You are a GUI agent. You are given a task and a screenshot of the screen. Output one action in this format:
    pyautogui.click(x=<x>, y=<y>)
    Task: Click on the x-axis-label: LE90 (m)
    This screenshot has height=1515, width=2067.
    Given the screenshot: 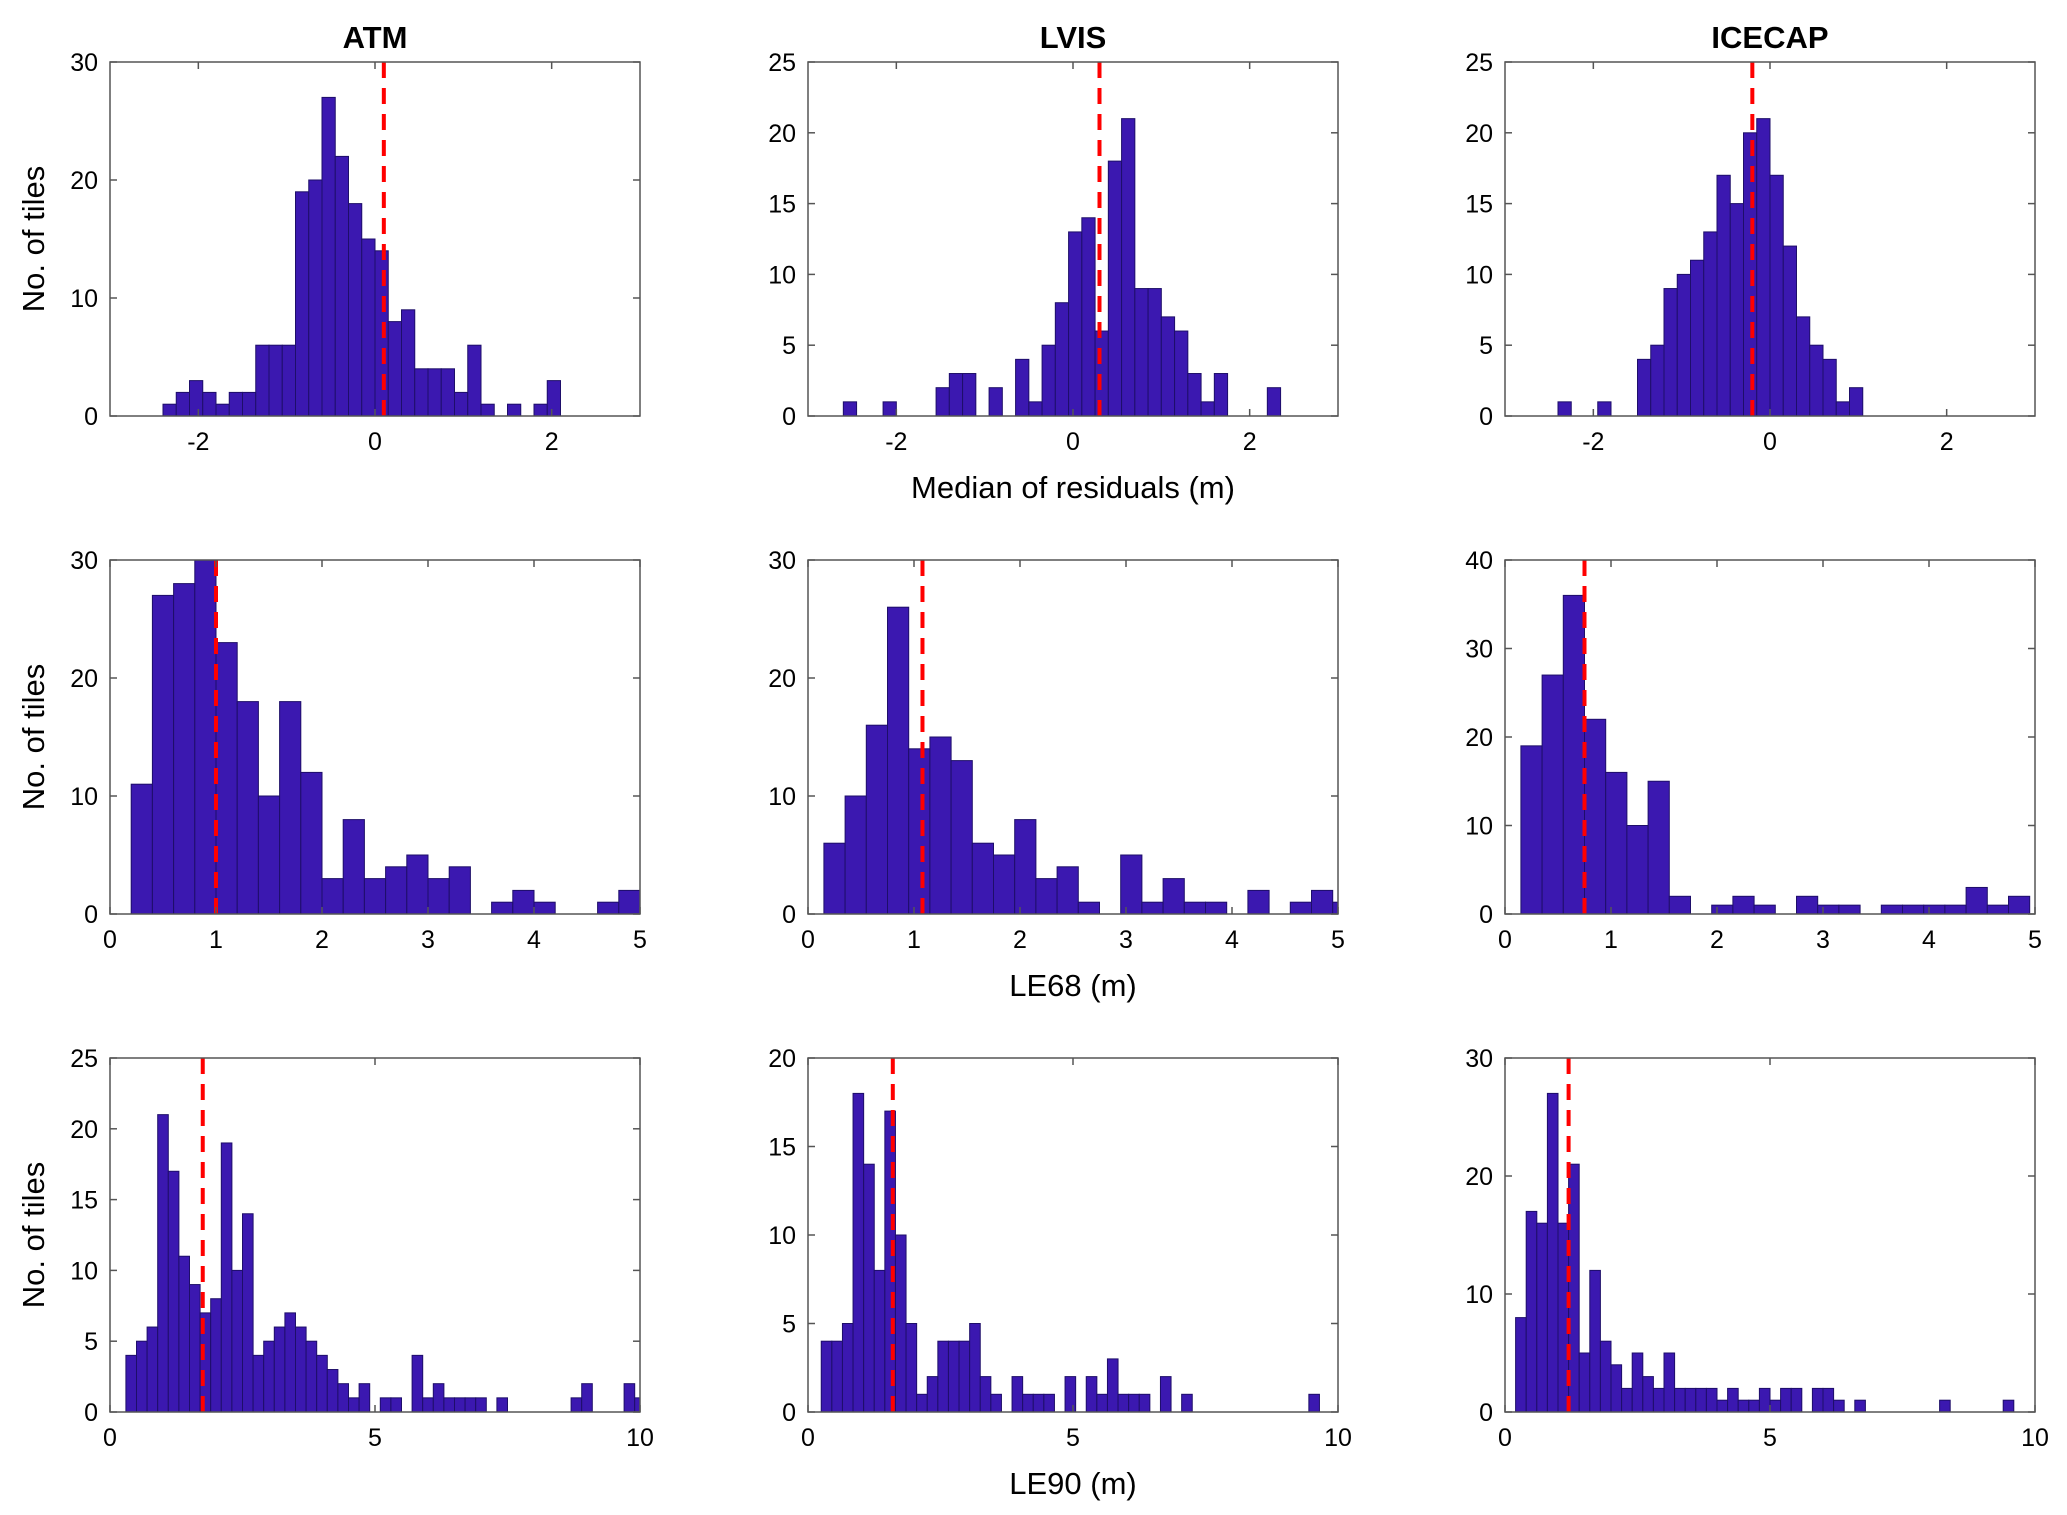 What is the action you would take?
    pyautogui.click(x=1072, y=1483)
    